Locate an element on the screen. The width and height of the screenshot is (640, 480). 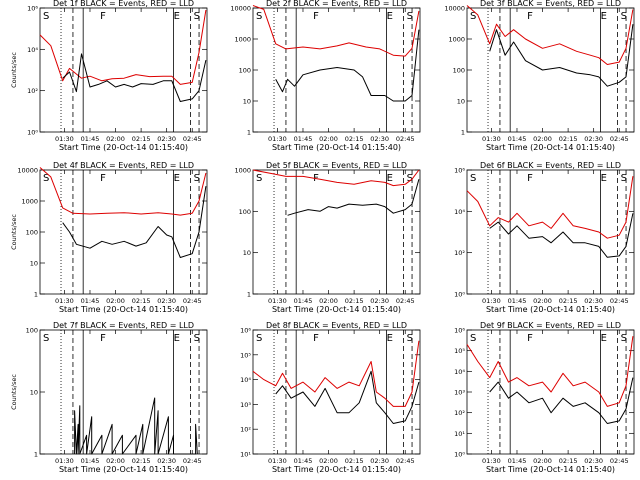
panel-title: Det 7f BLACK = Events, RED = LLD is located at coordinates (123, 325).